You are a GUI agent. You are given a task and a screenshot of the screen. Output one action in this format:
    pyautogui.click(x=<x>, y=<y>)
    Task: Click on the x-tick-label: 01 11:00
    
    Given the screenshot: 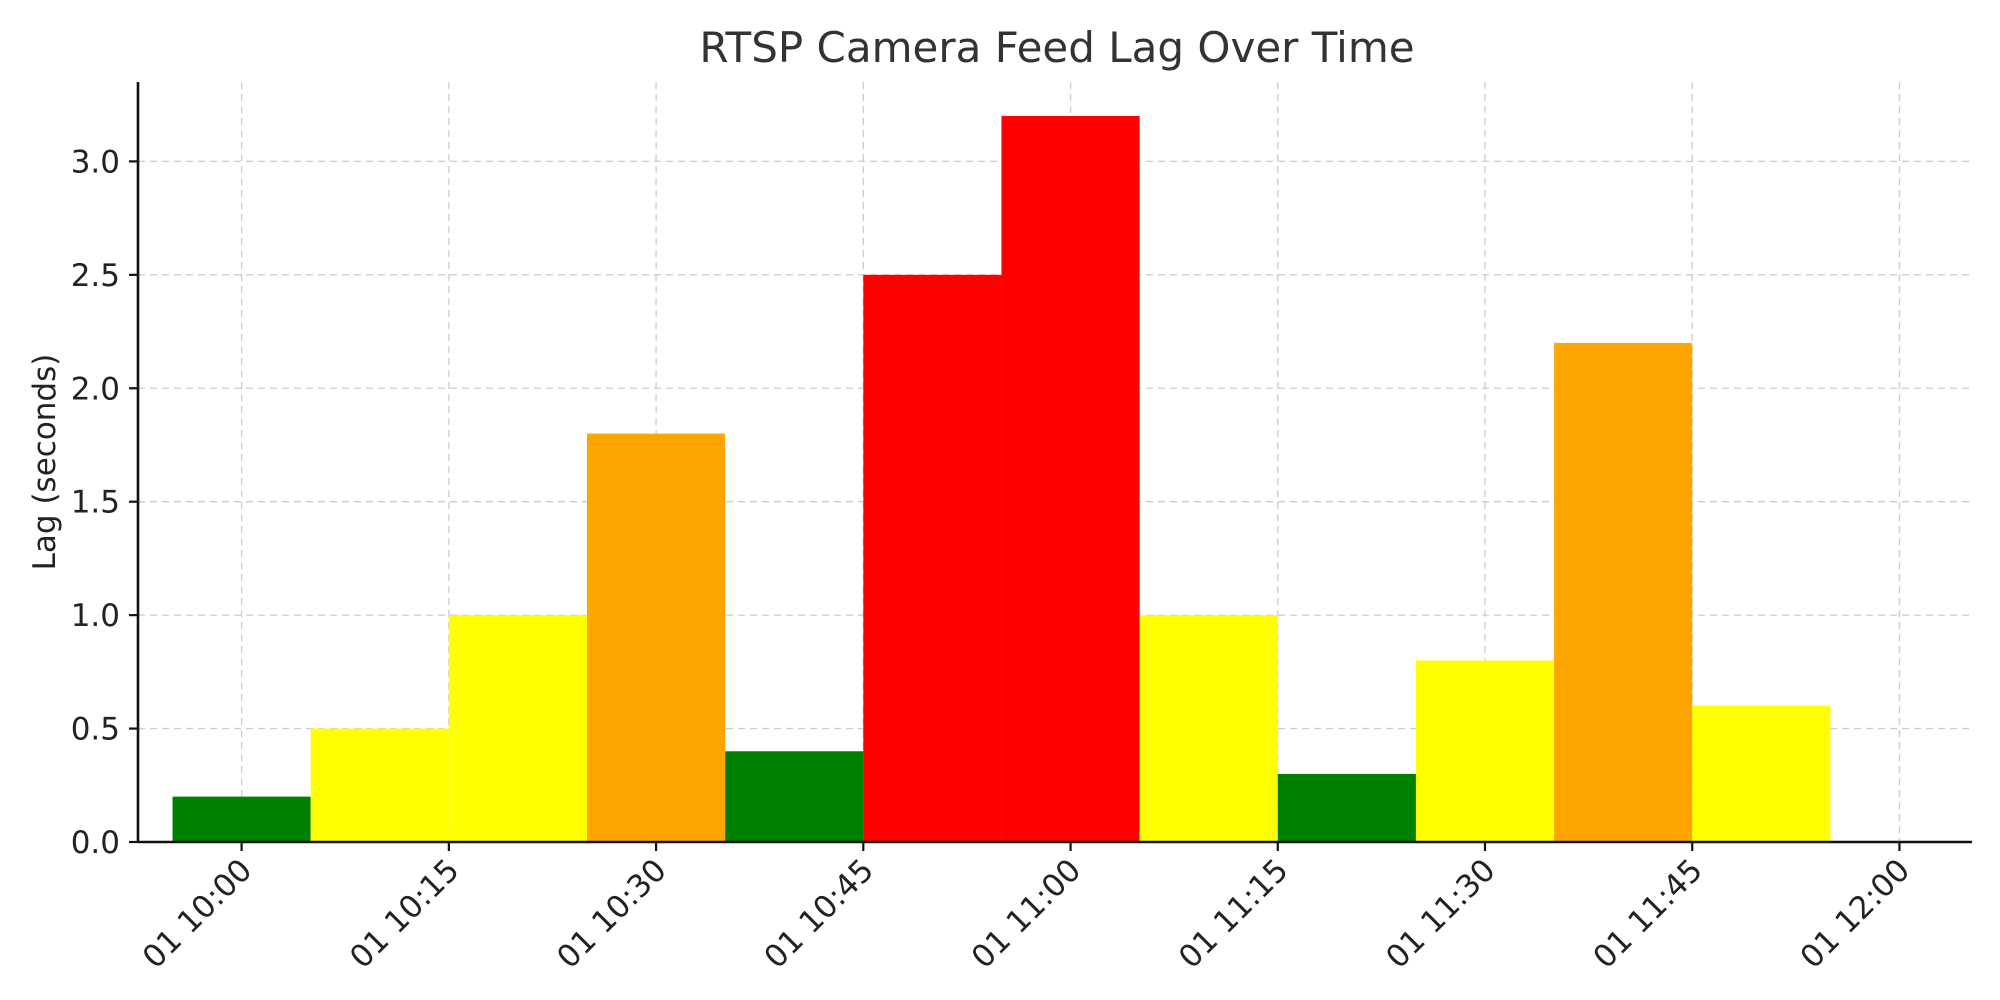 What is the action you would take?
    pyautogui.click(x=1026, y=913)
    